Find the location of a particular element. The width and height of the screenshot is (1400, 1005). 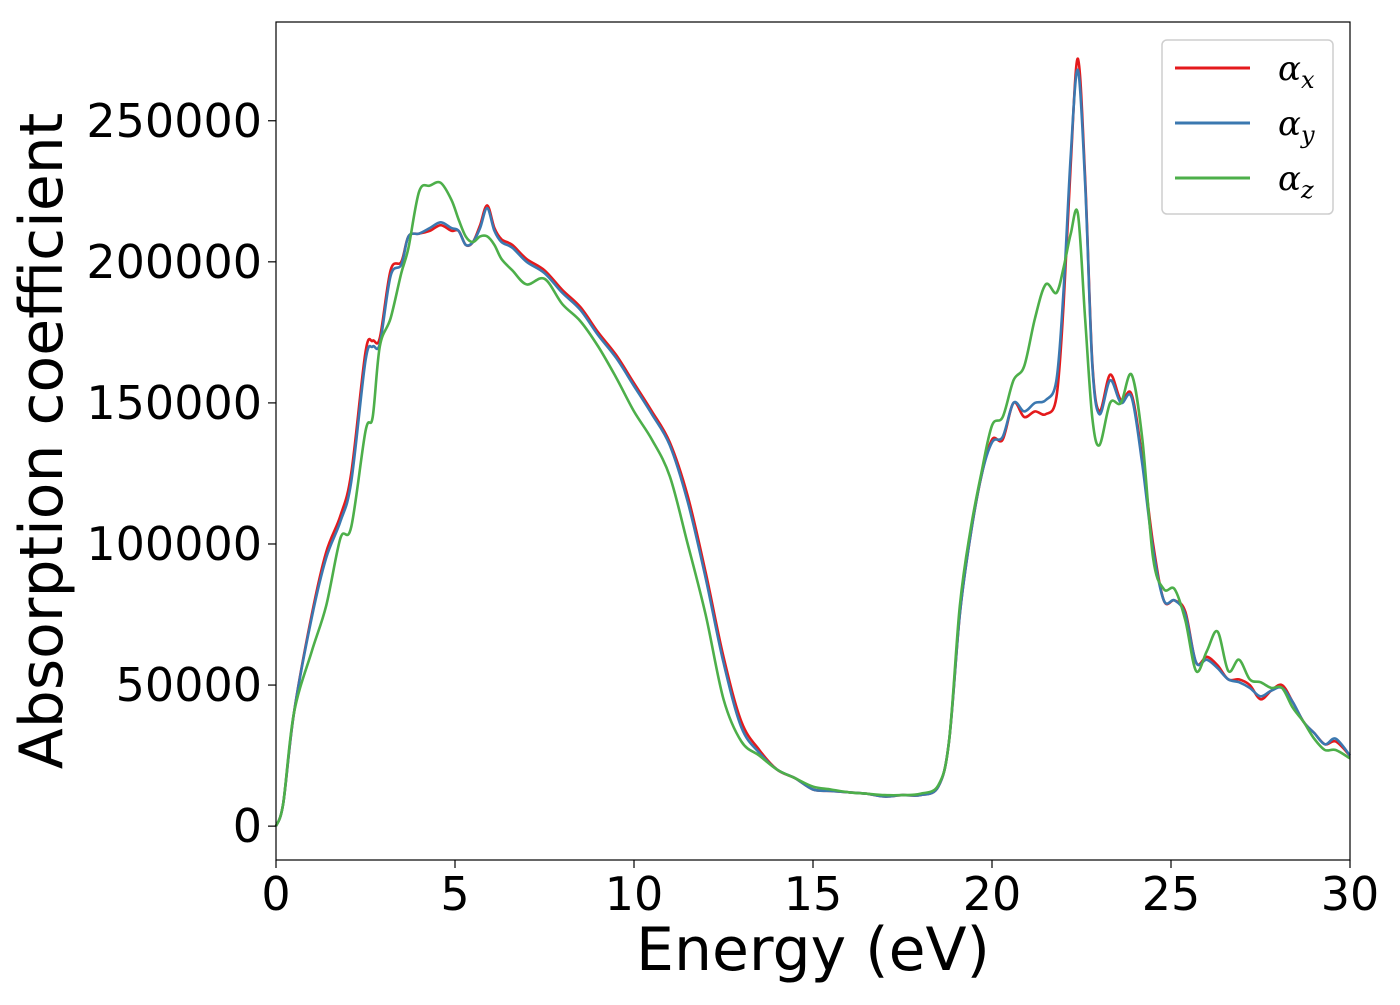

y-tick-label: 200000 is located at coordinates (174, 262).